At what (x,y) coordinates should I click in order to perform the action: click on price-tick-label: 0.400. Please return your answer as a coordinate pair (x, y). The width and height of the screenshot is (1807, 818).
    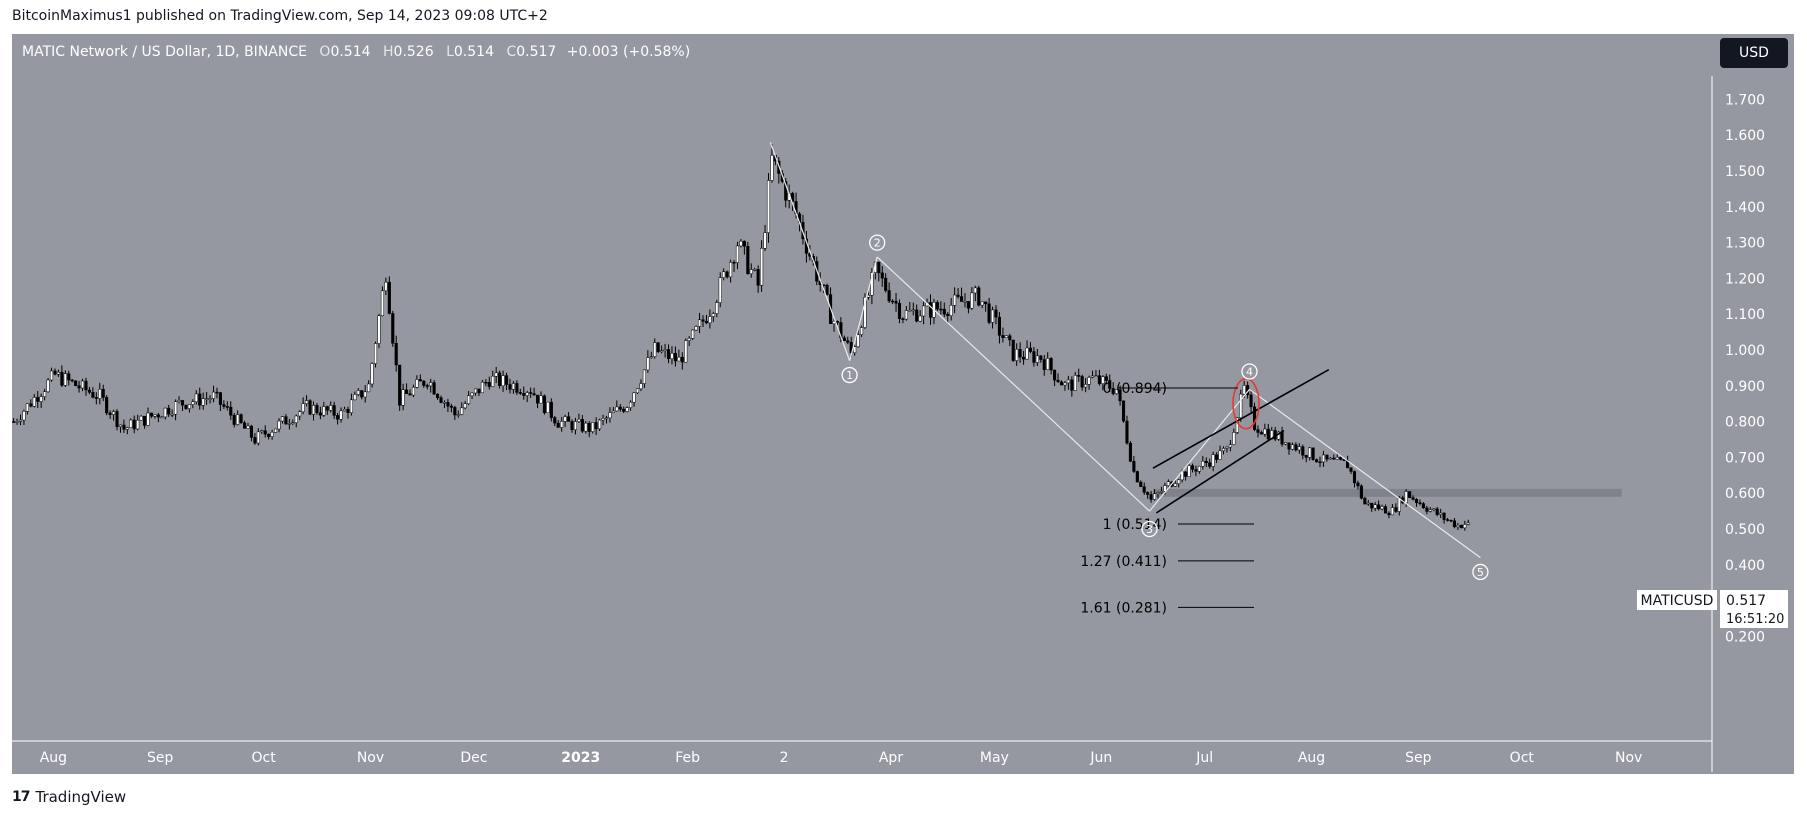
    Looking at the image, I should click on (1745, 566).